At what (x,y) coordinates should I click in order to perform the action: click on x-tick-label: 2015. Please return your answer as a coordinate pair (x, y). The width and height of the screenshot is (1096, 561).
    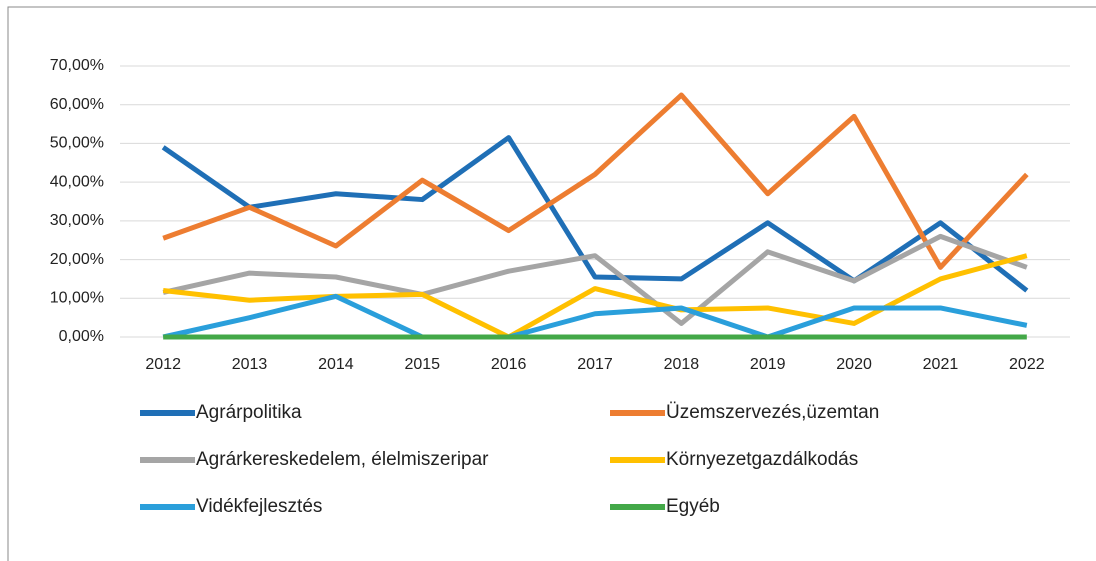
    Looking at the image, I should click on (422, 364).